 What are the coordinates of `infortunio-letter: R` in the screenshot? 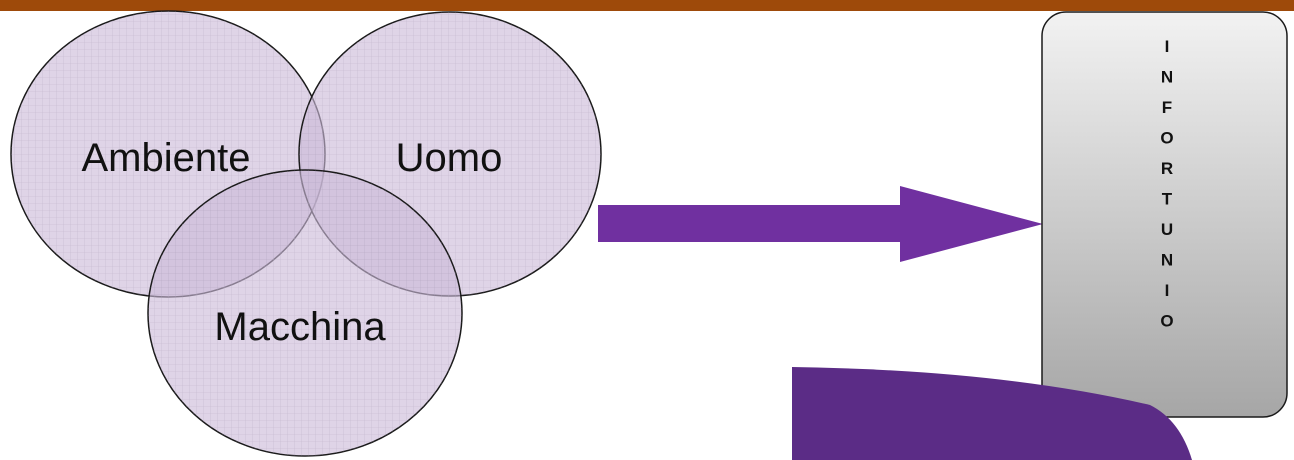 It's located at (1167, 168).